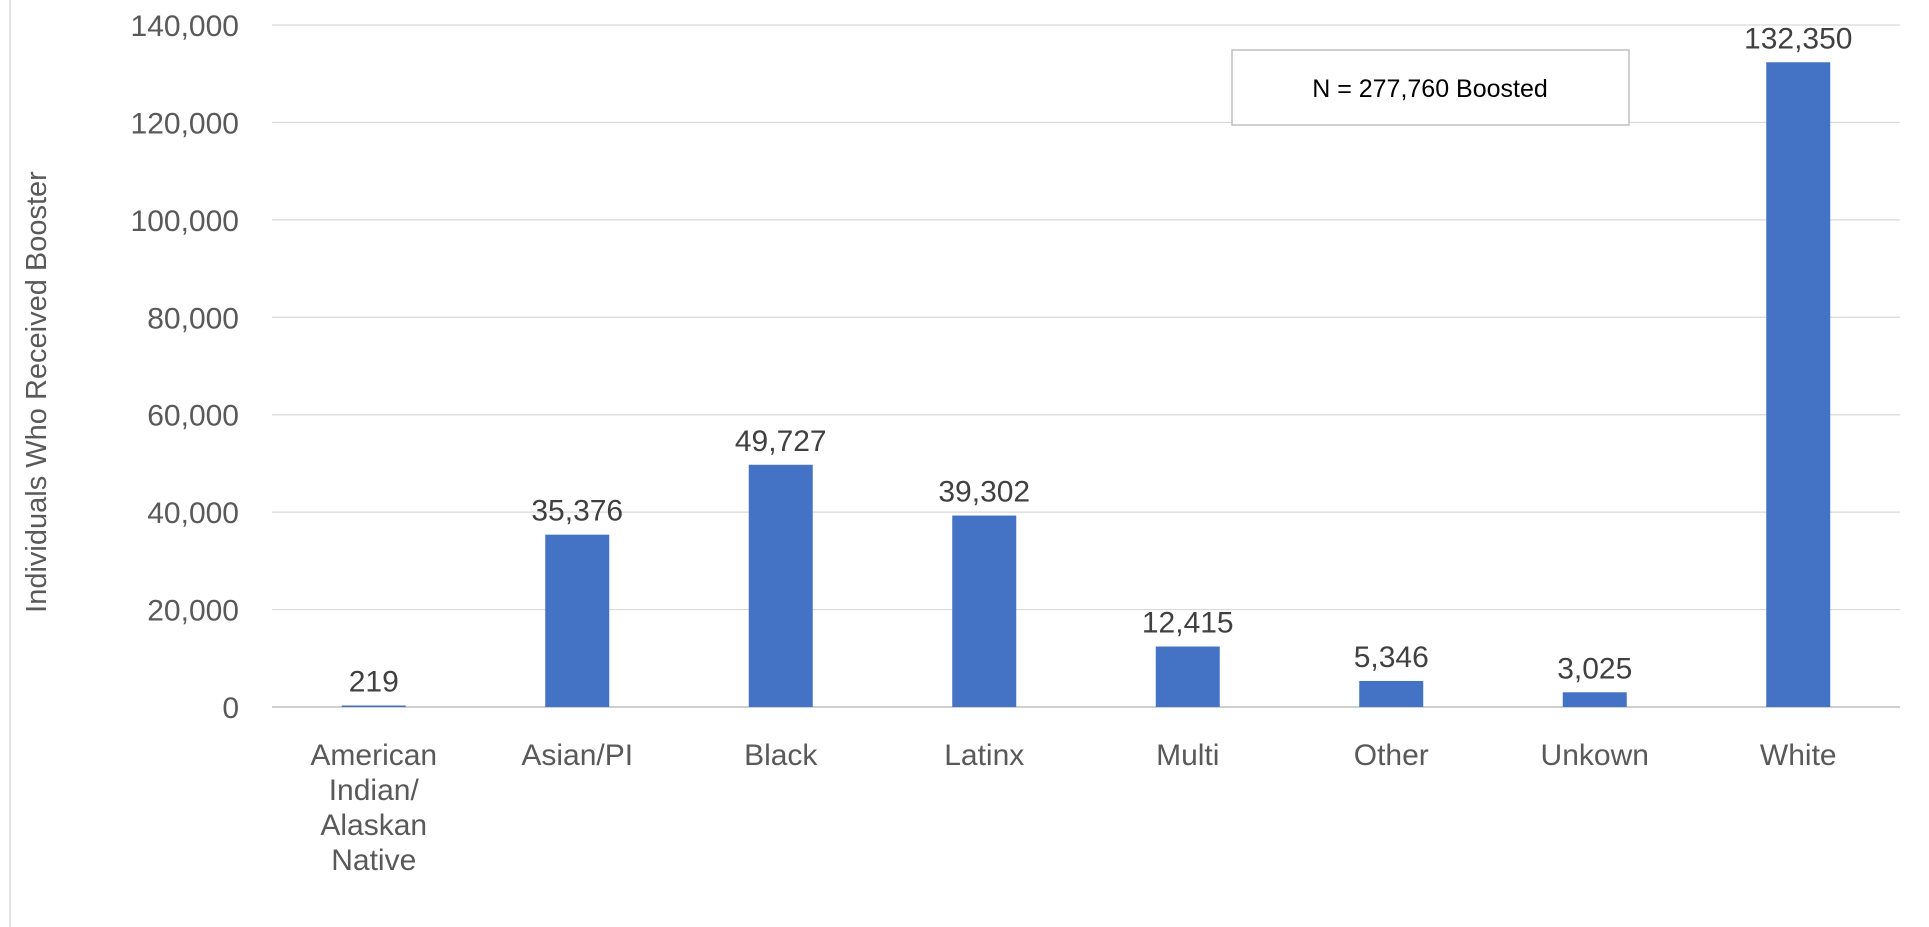 The image size is (1929, 927). What do you see at coordinates (230, 708) in the screenshot?
I see `y-tick-label: 0` at bounding box center [230, 708].